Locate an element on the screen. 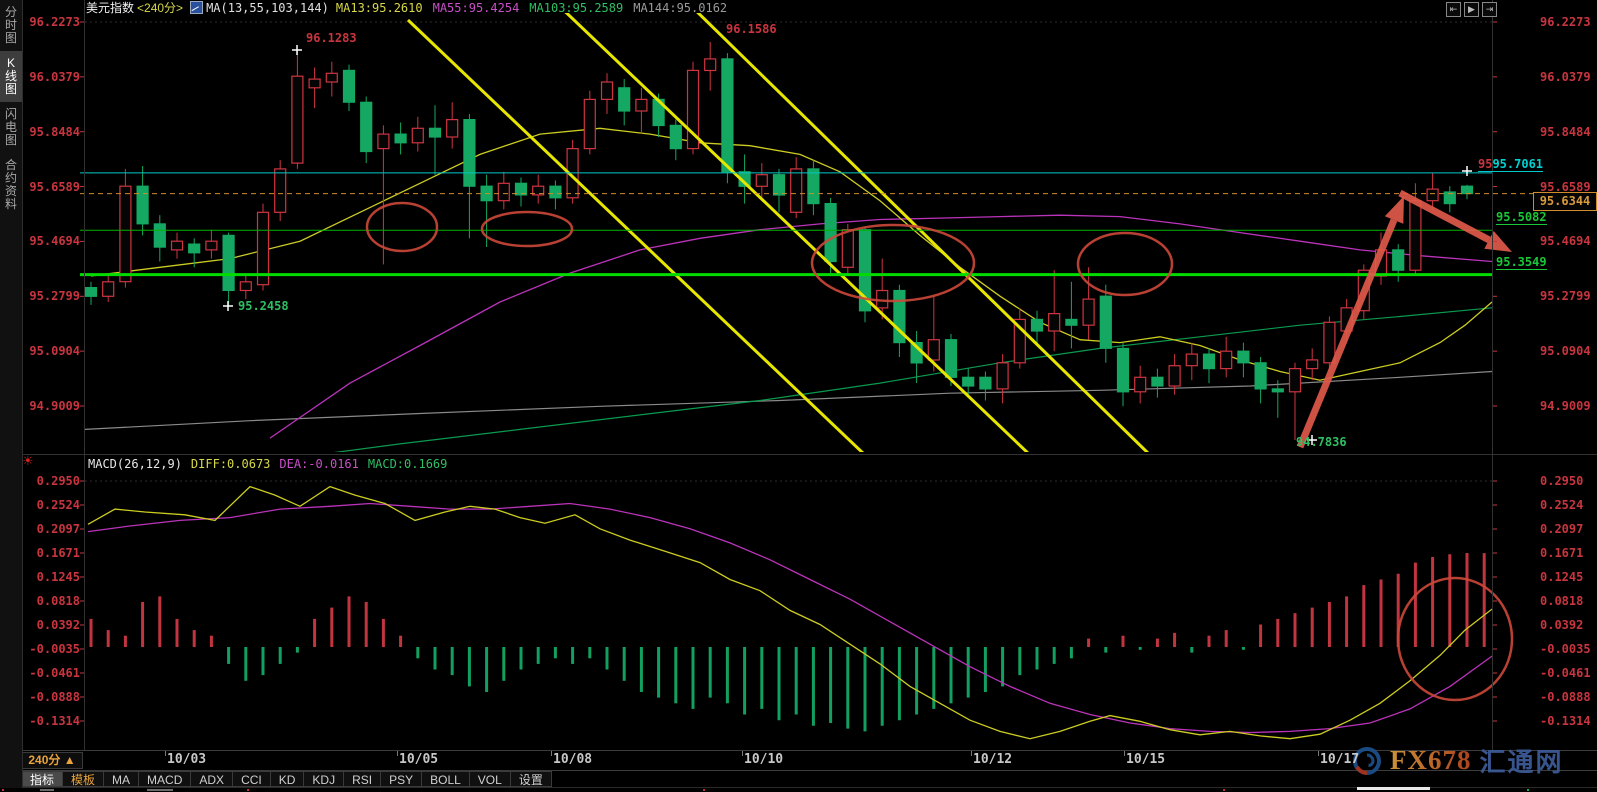 This screenshot has height=792, width=1597. watermark-fx678: FX678 is located at coordinates (1431, 760).